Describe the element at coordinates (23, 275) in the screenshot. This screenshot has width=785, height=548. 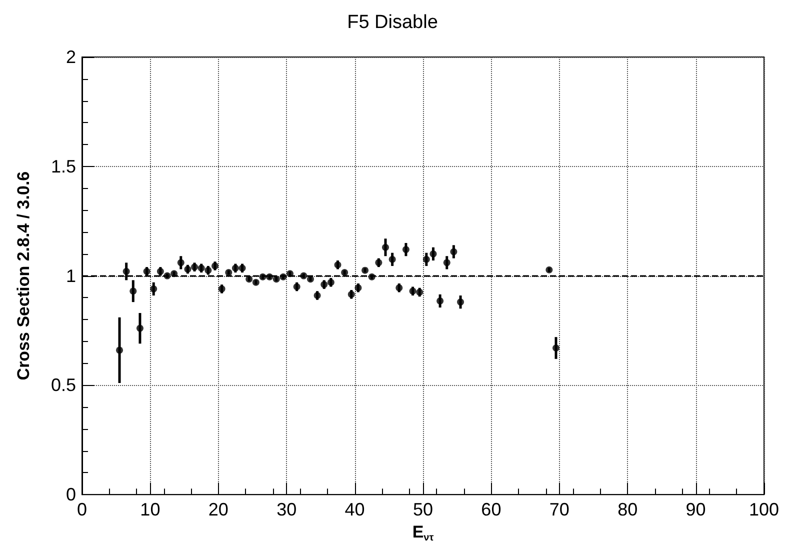
I see `y-axis-title: Cross Section 2.8.4 / 3.0.6` at that location.